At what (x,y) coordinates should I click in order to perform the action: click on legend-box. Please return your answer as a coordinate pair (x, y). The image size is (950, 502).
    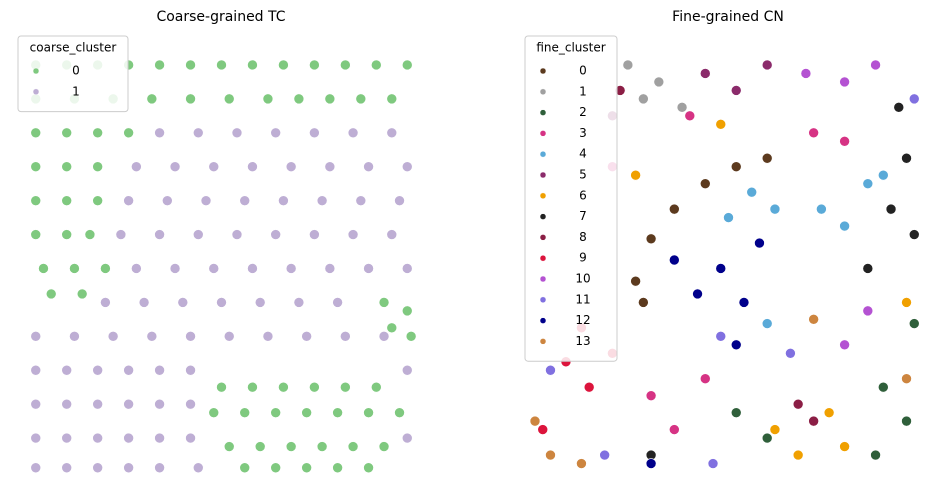
    Looking at the image, I should click on (73, 74).